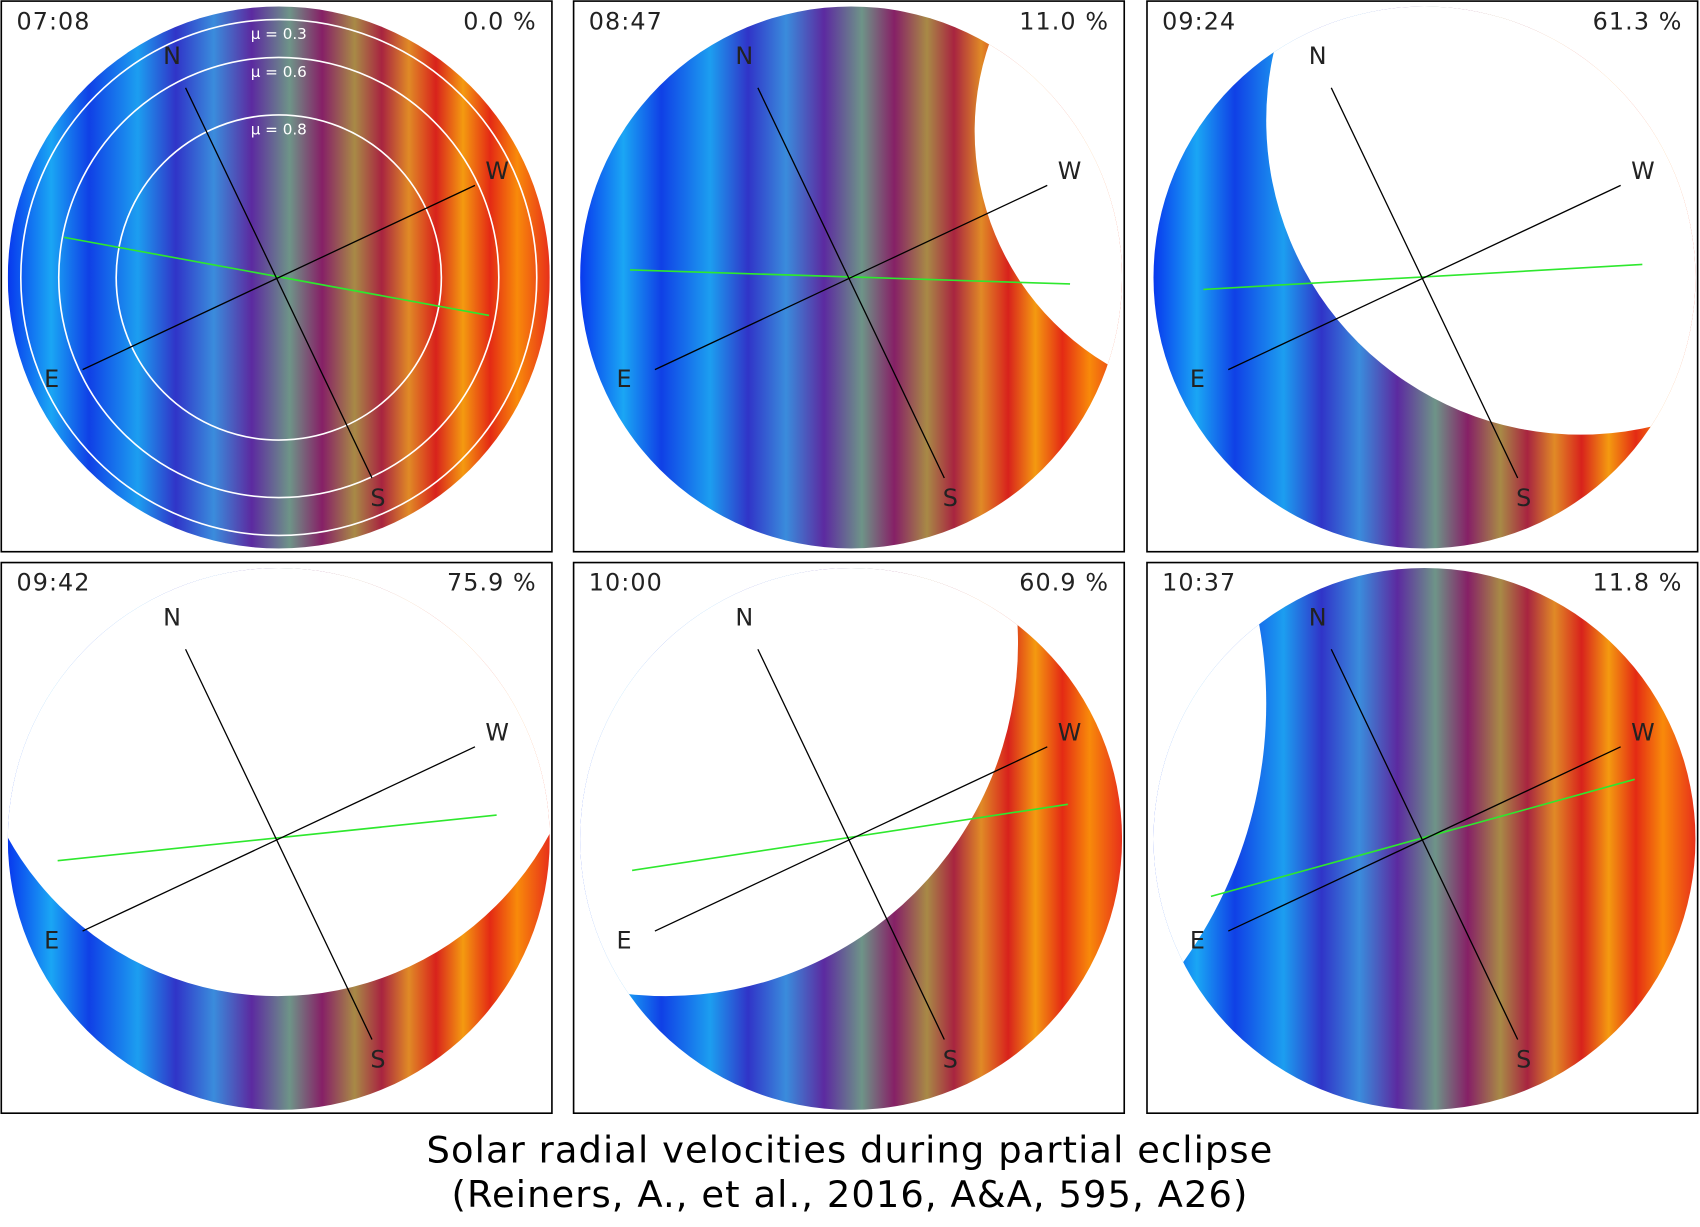  I want to click on time-label: 10:37, so click(1199, 583).